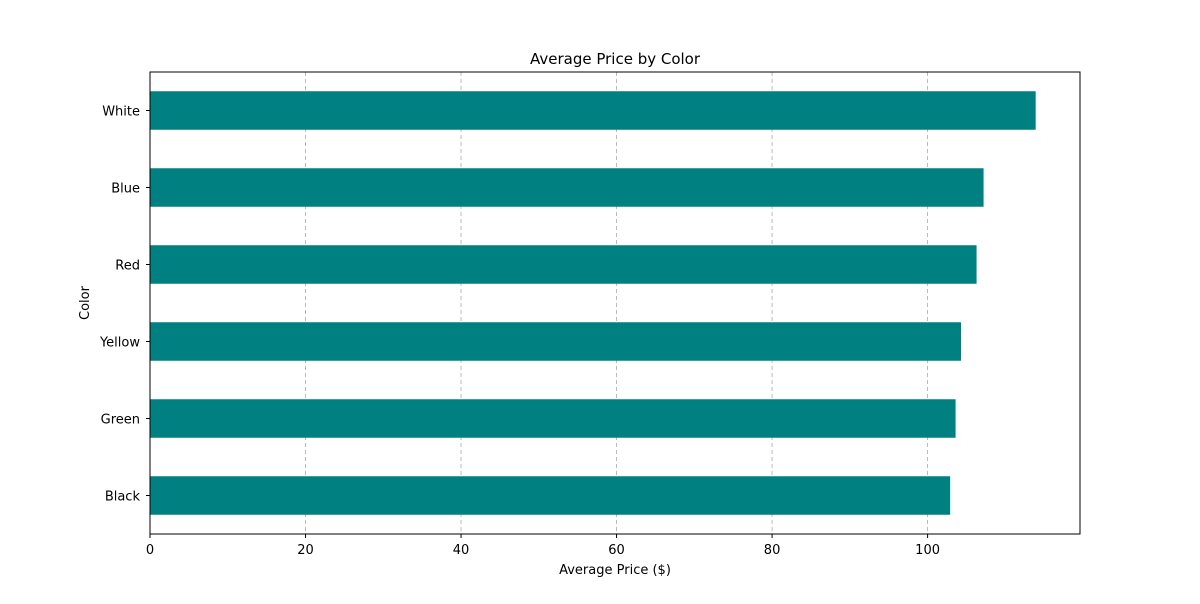 The height and width of the screenshot is (604, 1200). What do you see at coordinates (123, 497) in the screenshot?
I see `y-tick-label: Black` at bounding box center [123, 497].